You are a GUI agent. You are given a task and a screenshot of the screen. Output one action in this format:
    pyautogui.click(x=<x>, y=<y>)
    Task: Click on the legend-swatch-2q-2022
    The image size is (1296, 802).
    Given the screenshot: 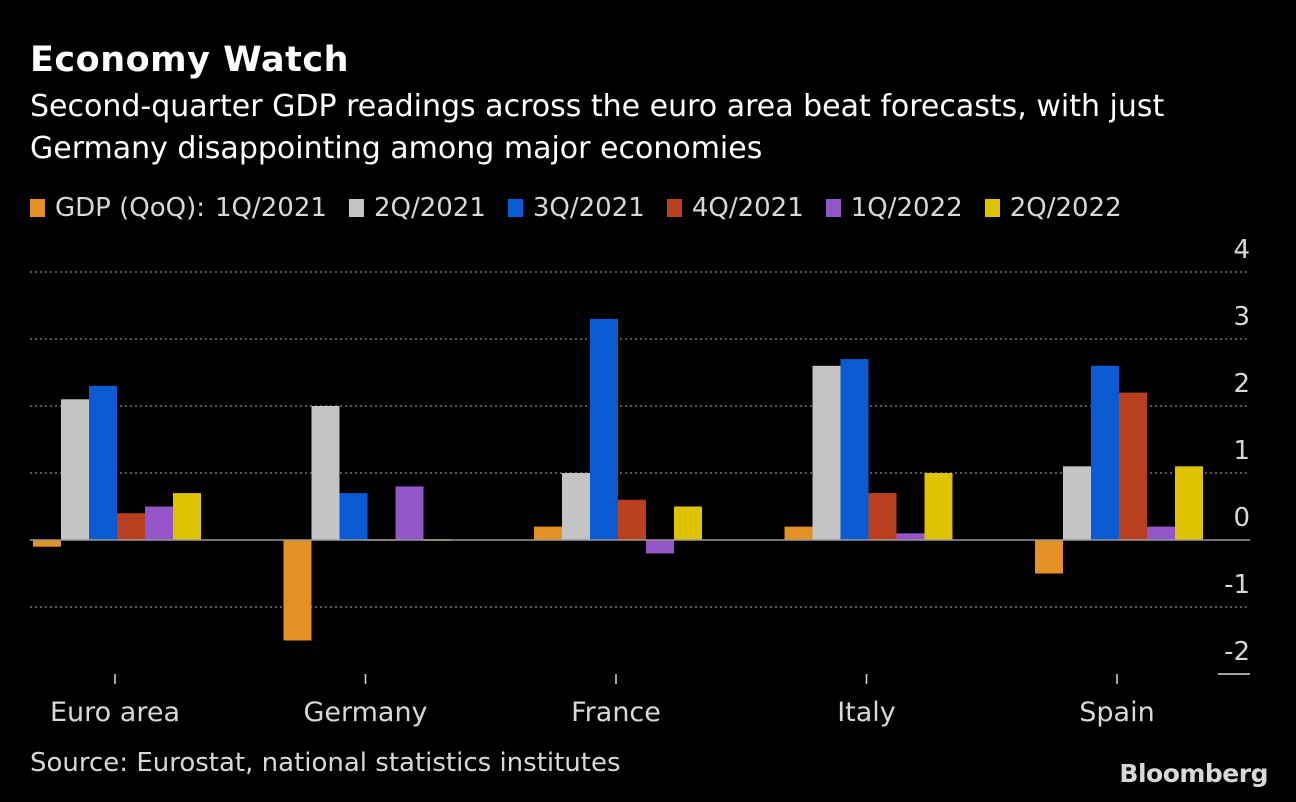 What is the action you would take?
    pyautogui.click(x=992, y=208)
    